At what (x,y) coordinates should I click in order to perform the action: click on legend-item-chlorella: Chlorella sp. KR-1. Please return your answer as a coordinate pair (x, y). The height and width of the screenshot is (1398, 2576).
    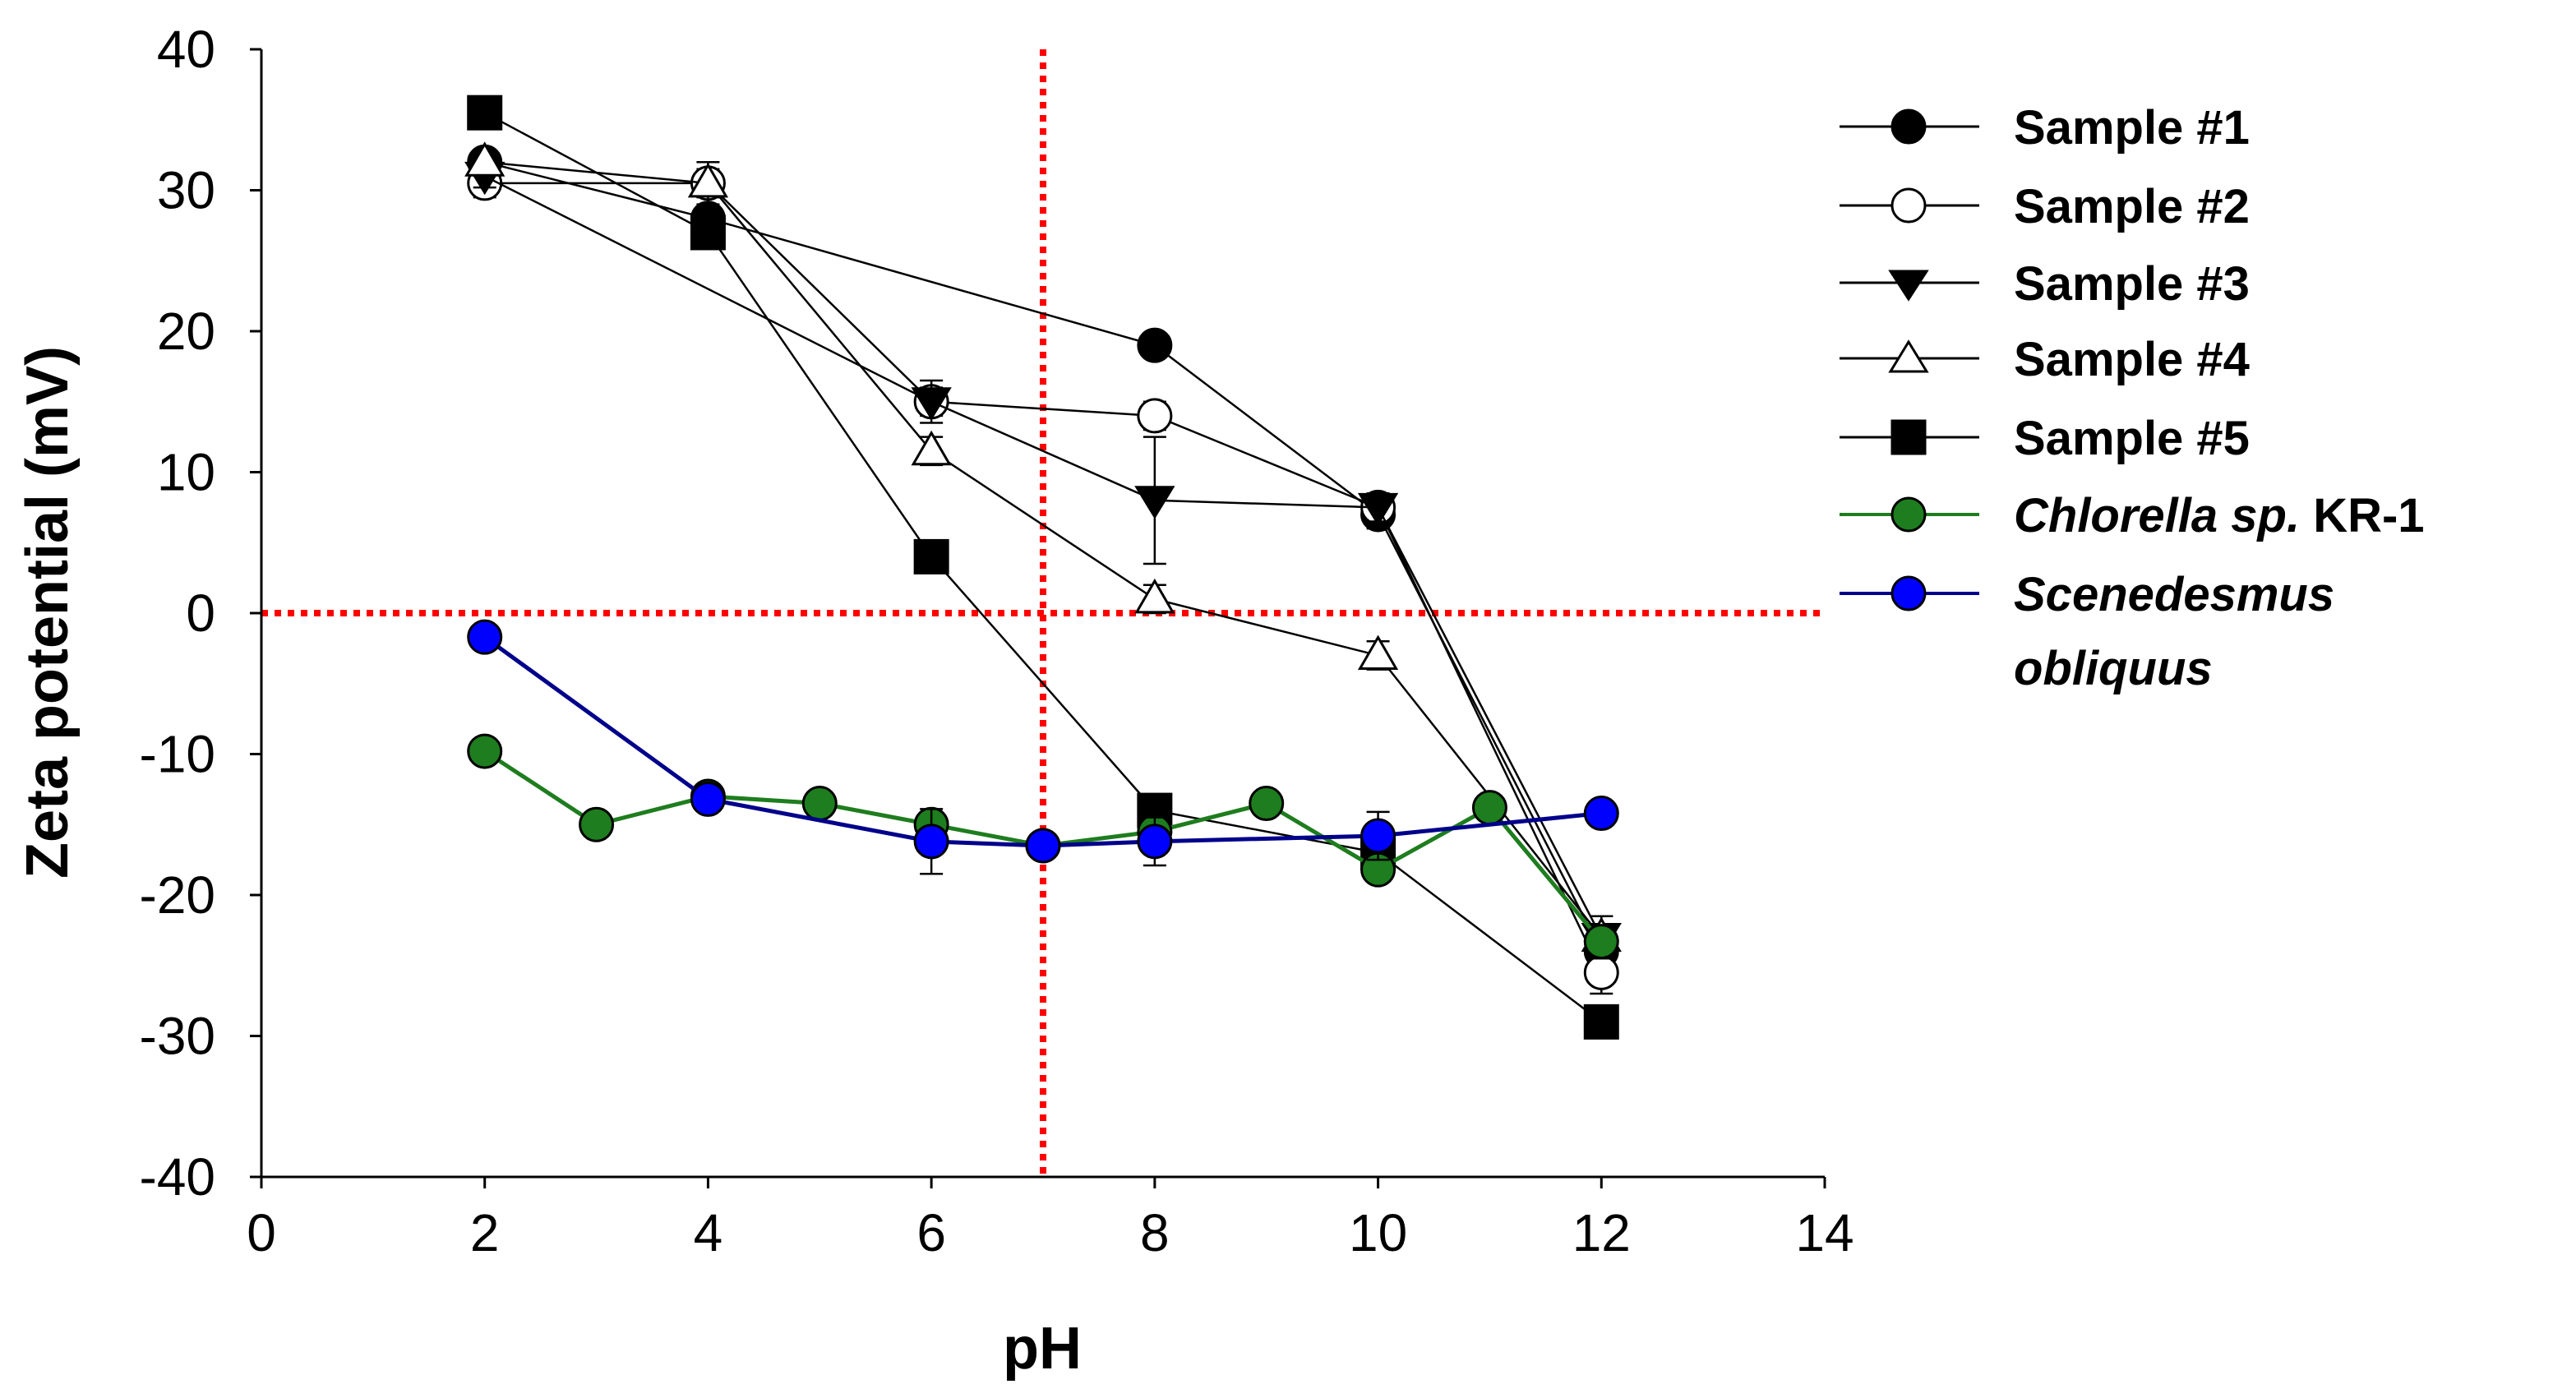
    Looking at the image, I should click on (2133, 515).